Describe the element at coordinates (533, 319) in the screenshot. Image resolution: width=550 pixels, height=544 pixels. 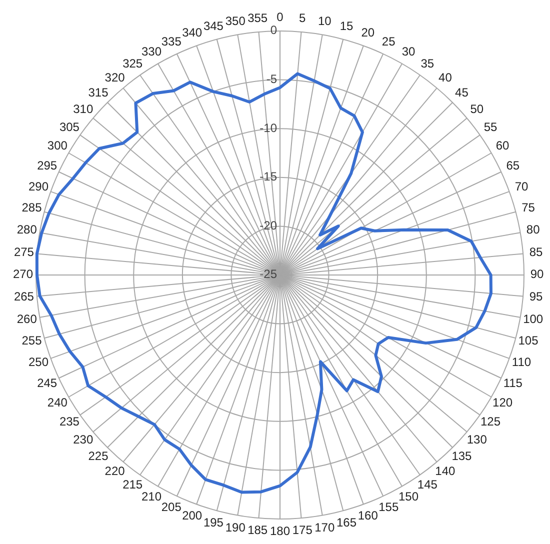
I see `spoke-label: 100` at that location.